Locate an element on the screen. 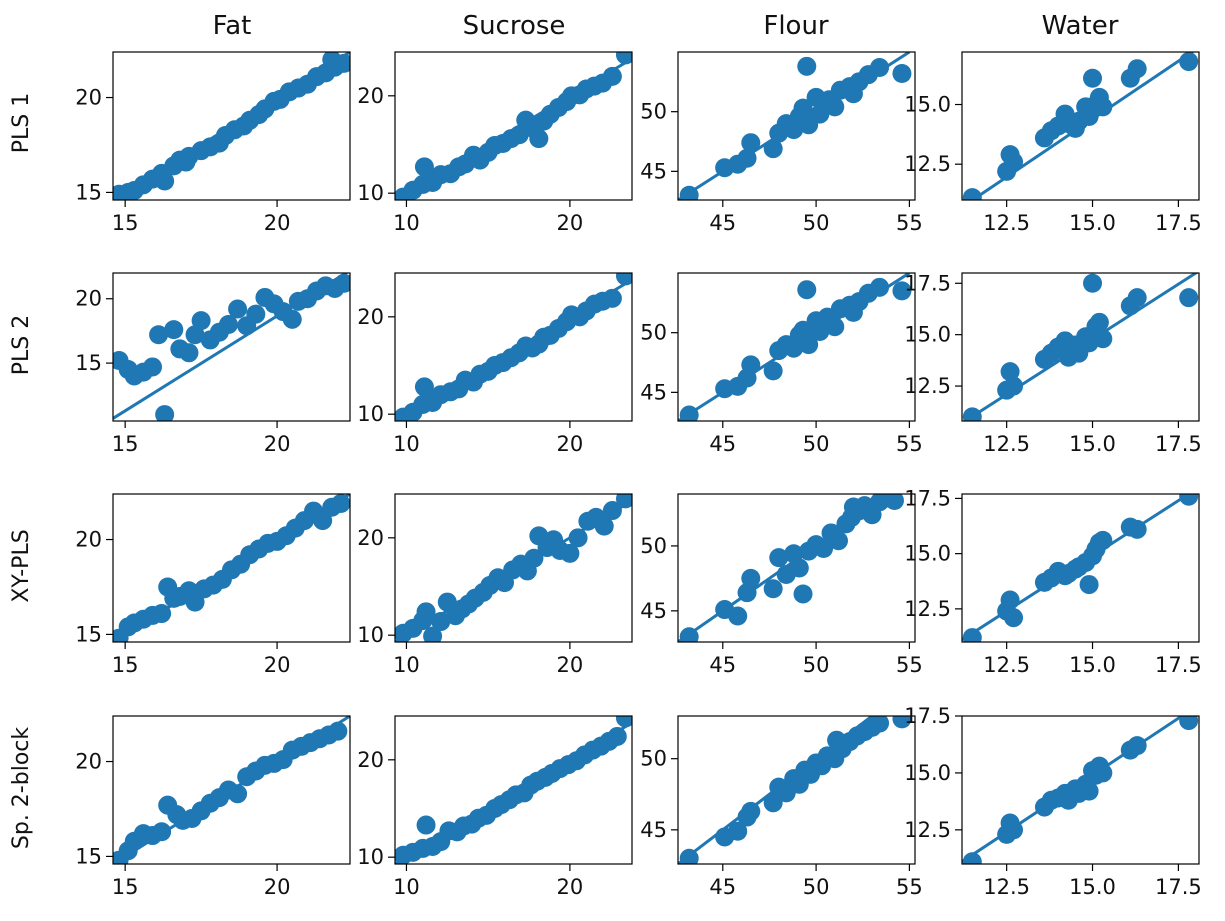 This screenshot has width=1225, height=921. x-tick-label: 17.5 is located at coordinates (1178, 223).